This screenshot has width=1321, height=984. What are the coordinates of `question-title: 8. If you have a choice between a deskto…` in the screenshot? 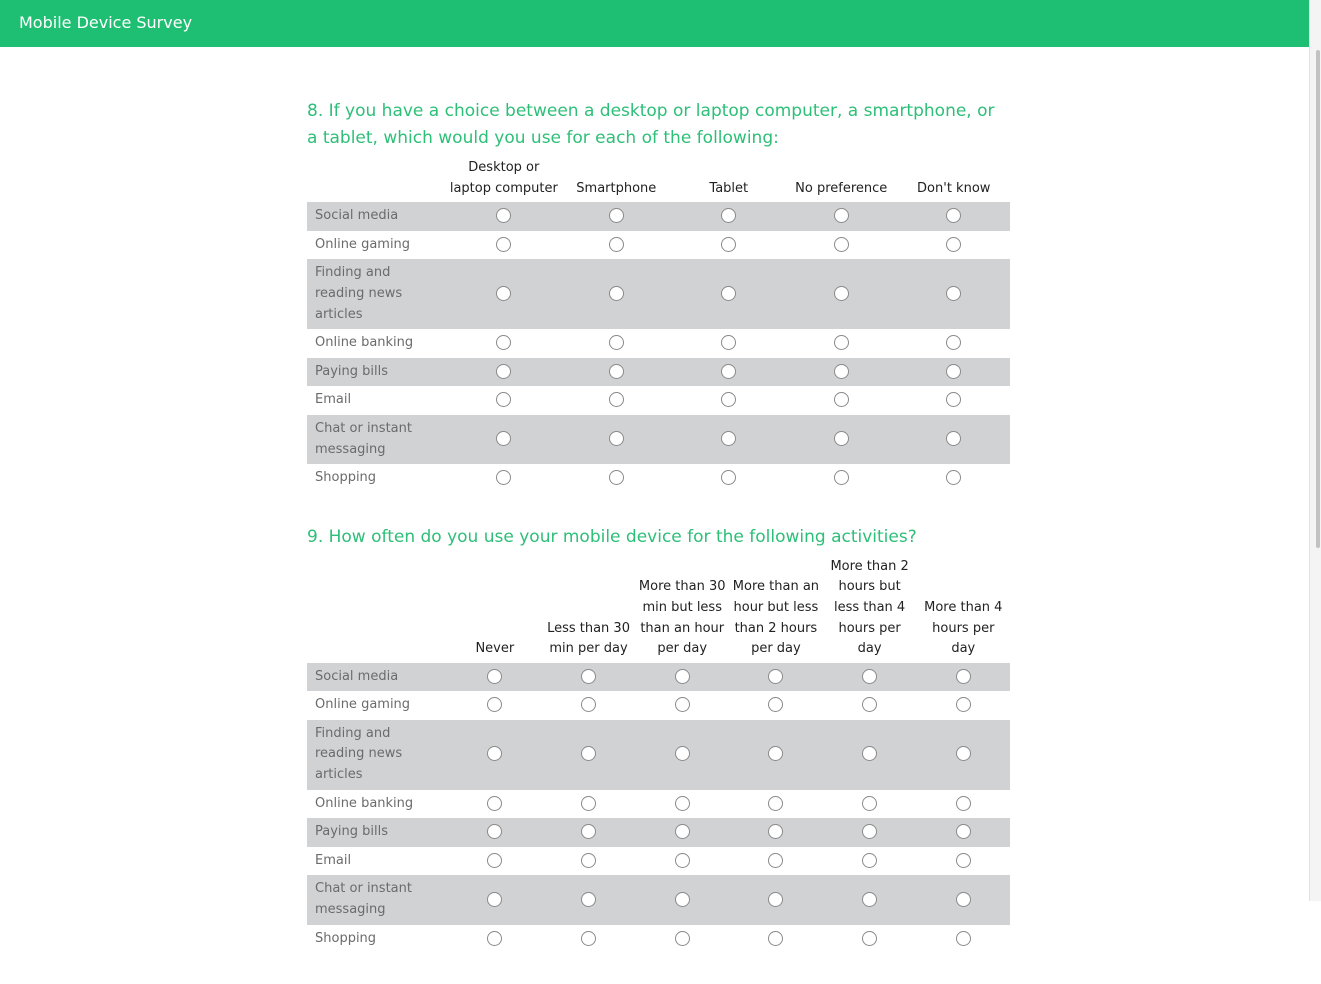 It's located at (651, 124).